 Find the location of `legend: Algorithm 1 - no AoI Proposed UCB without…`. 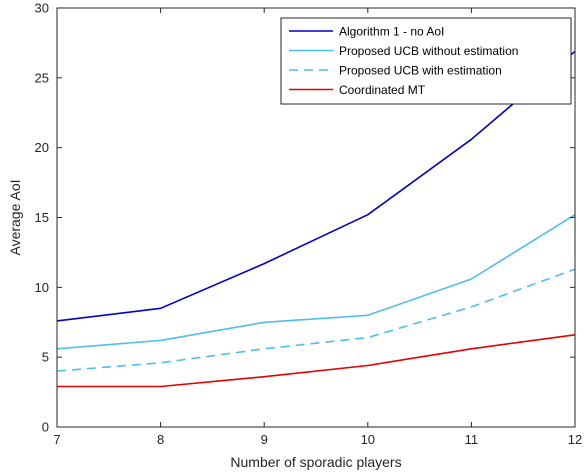

legend: Algorithm 1 - no AoI Proposed UCB without… is located at coordinates (426, 61).